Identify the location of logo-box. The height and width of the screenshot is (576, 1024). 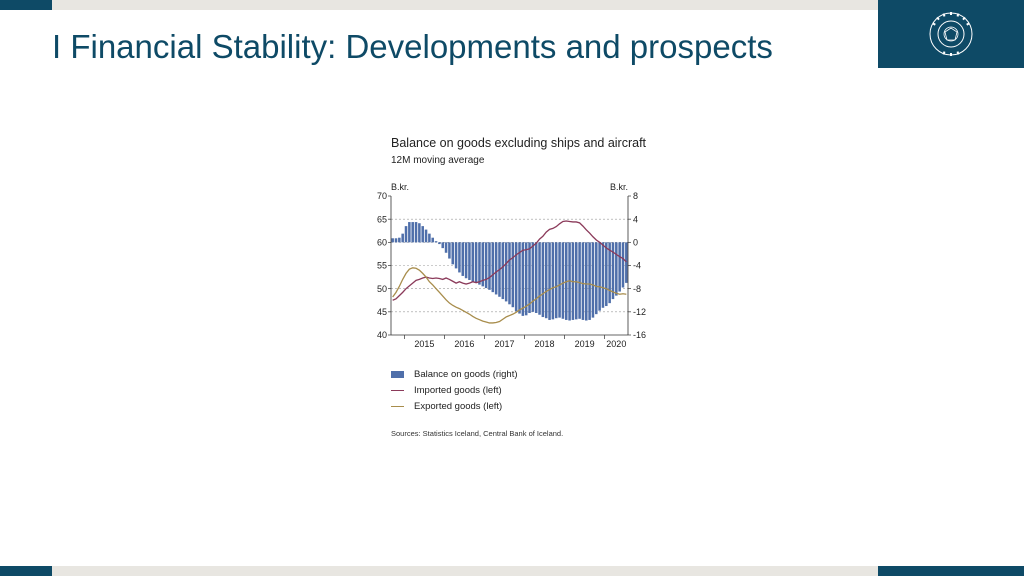
(951, 34).